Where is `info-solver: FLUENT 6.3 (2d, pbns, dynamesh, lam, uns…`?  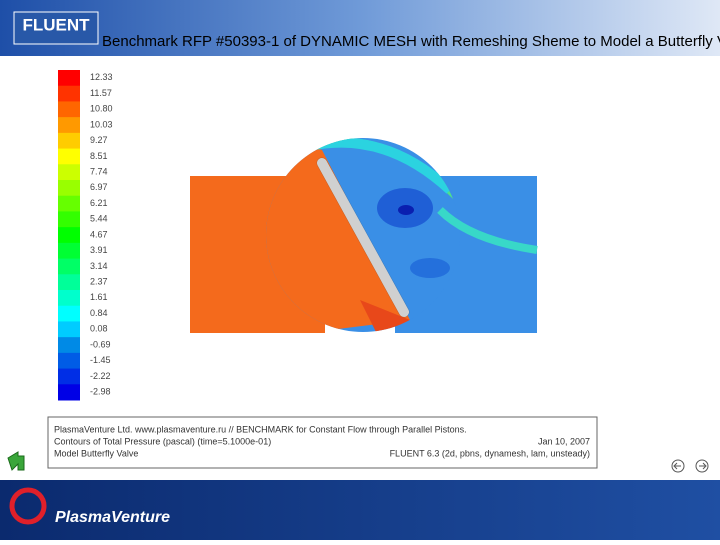 info-solver: FLUENT 6.3 (2d, pbns, dynamesh, lam, uns… is located at coordinates (490, 453).